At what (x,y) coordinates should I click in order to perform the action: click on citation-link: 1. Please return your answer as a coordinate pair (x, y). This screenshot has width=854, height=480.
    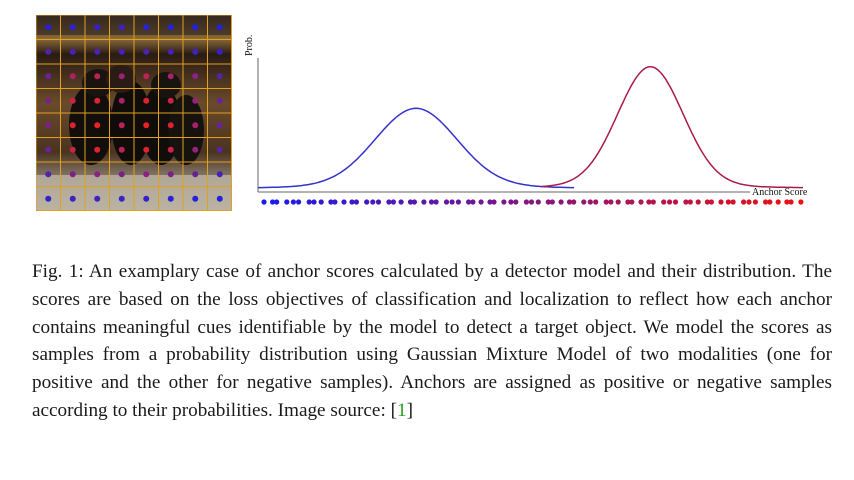
    Looking at the image, I should click on (401, 410).